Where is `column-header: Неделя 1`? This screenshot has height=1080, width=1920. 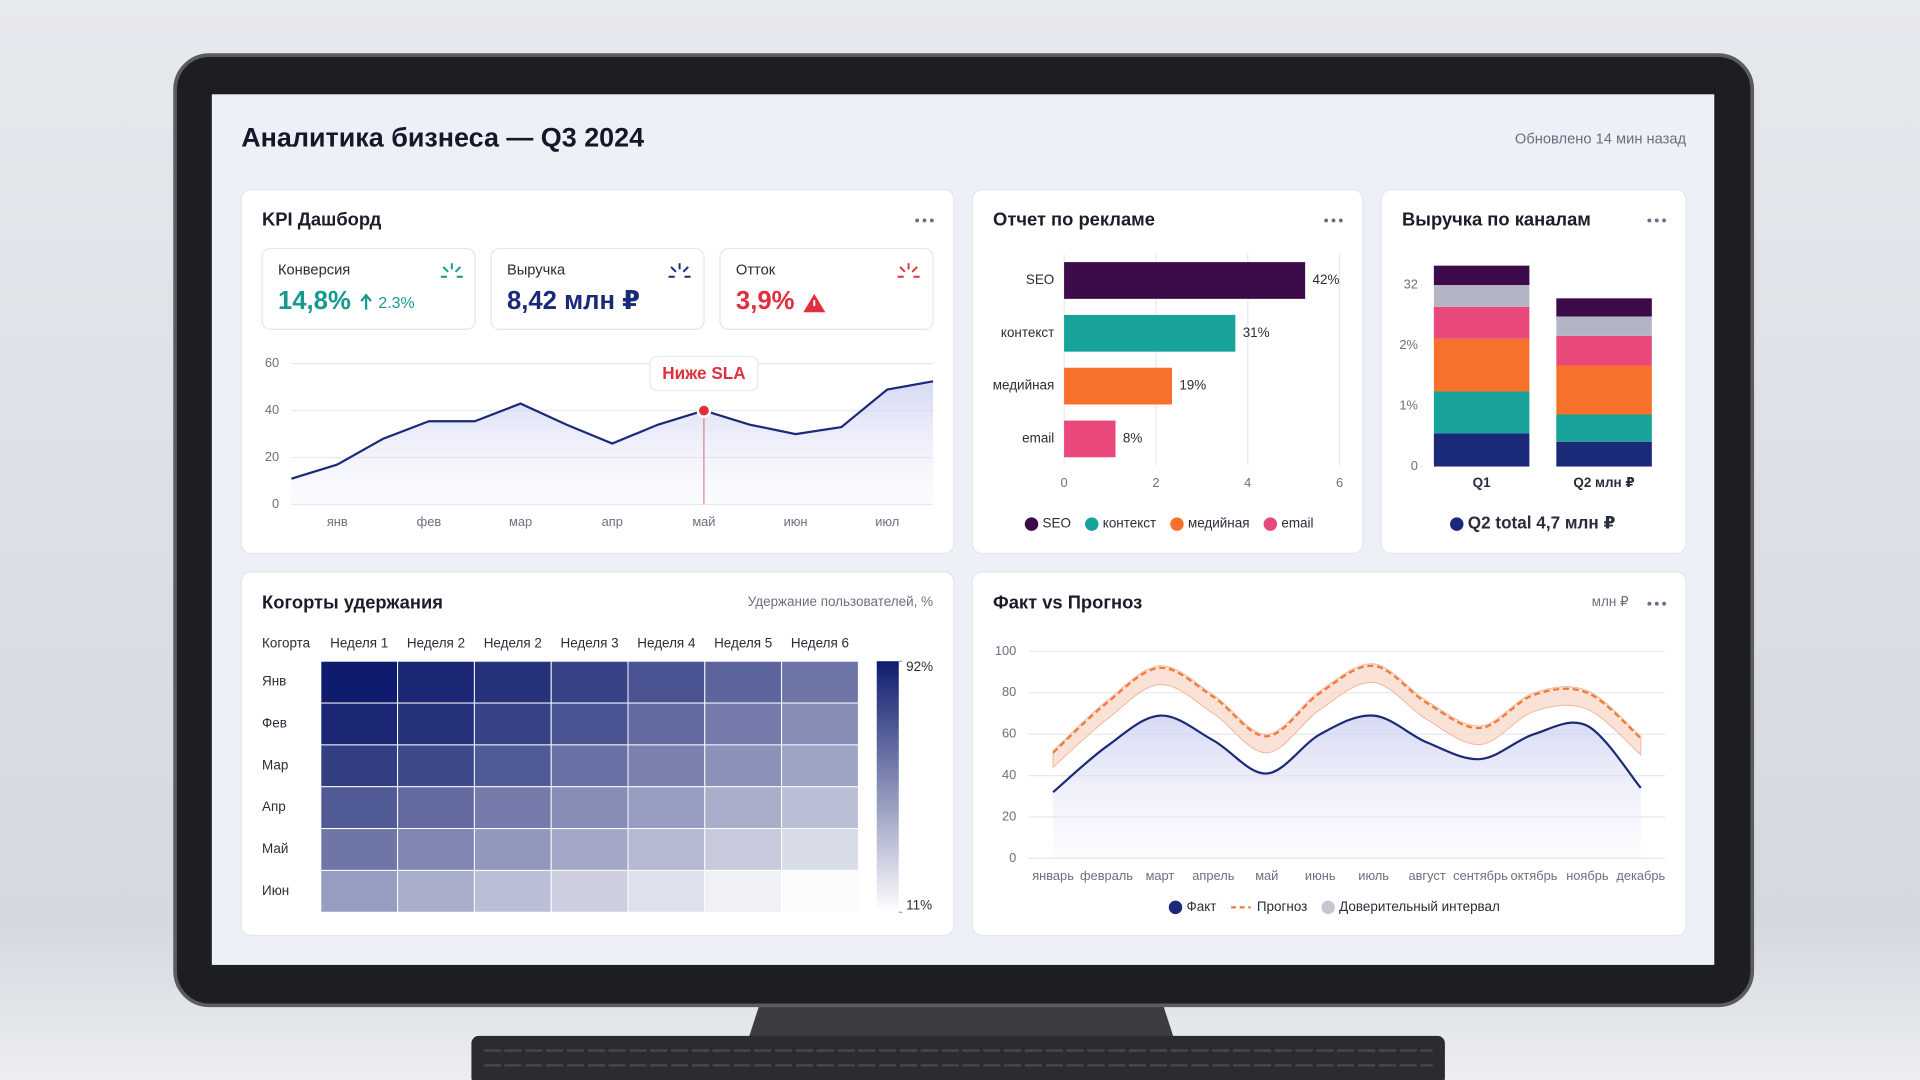
column-header: Неделя 1 is located at coordinates (359, 643).